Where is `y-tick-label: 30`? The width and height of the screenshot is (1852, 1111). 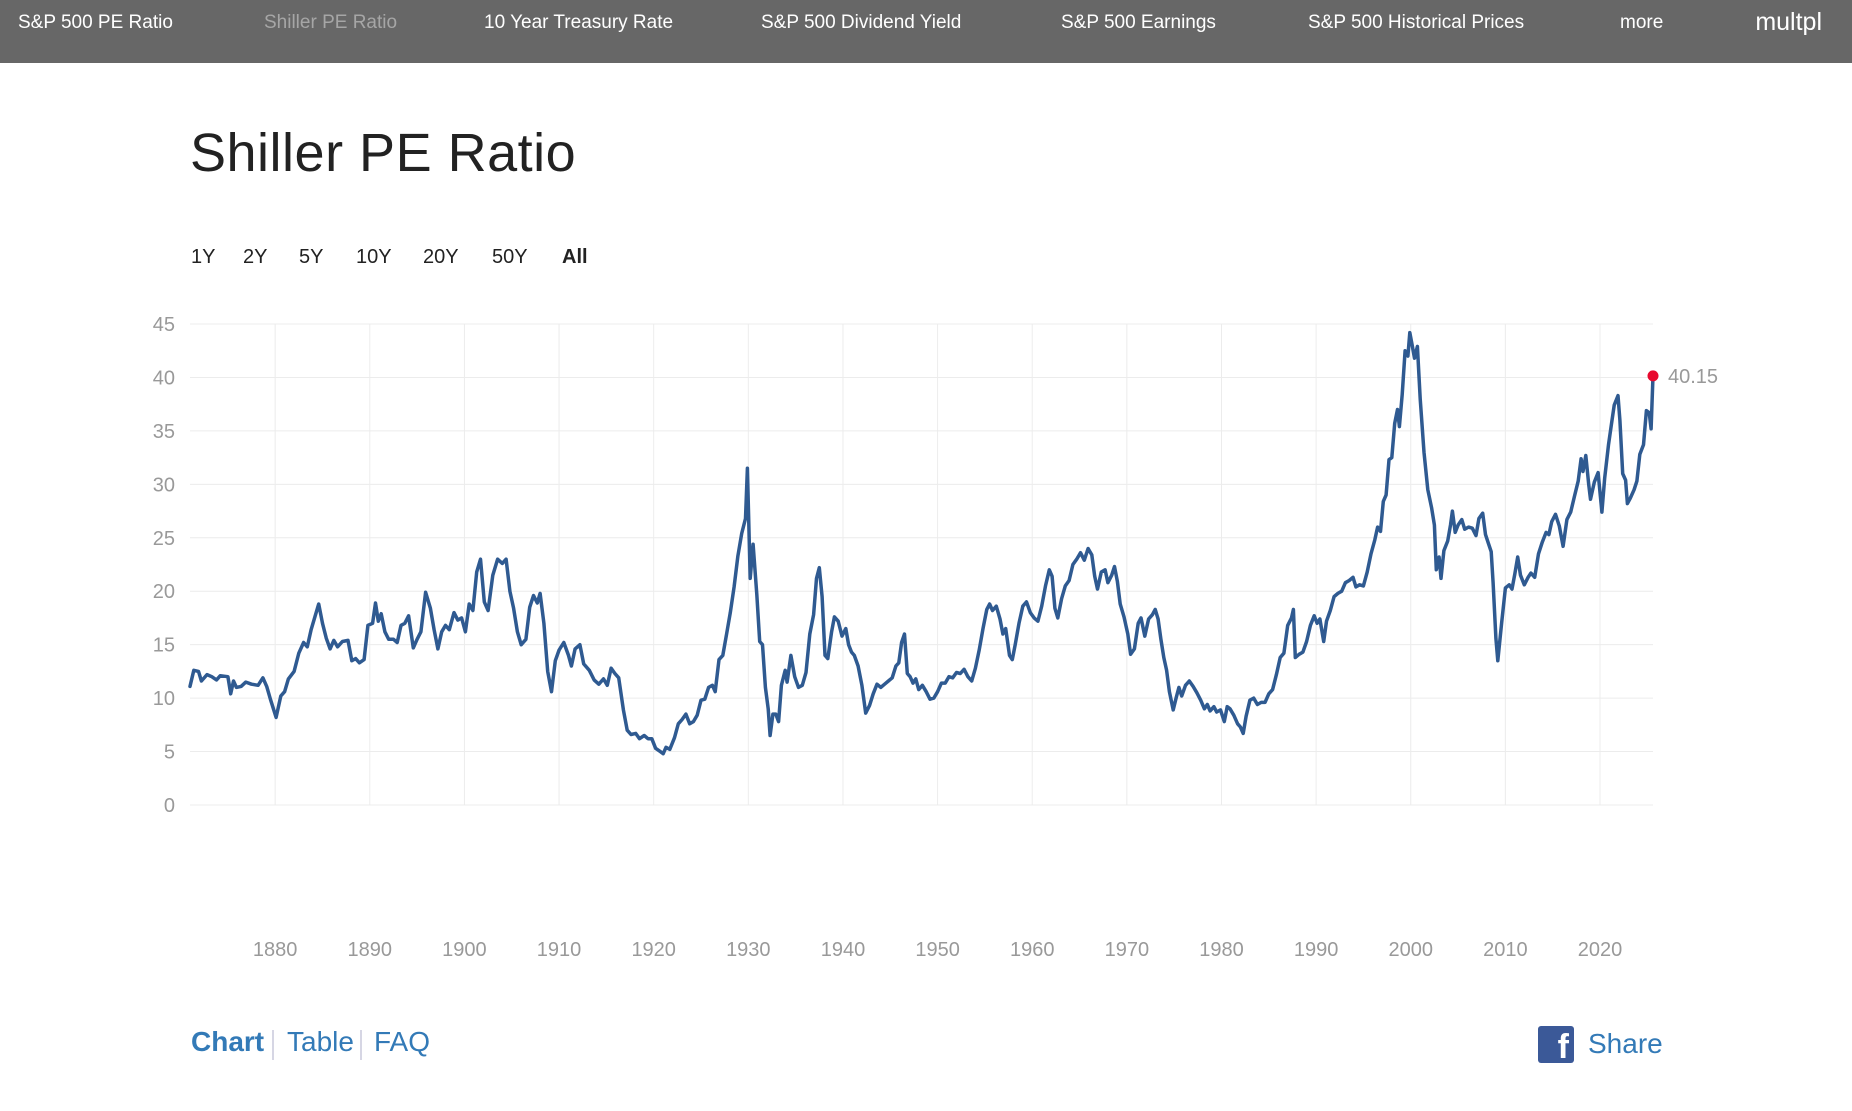 y-tick-label: 30 is located at coordinates (164, 485).